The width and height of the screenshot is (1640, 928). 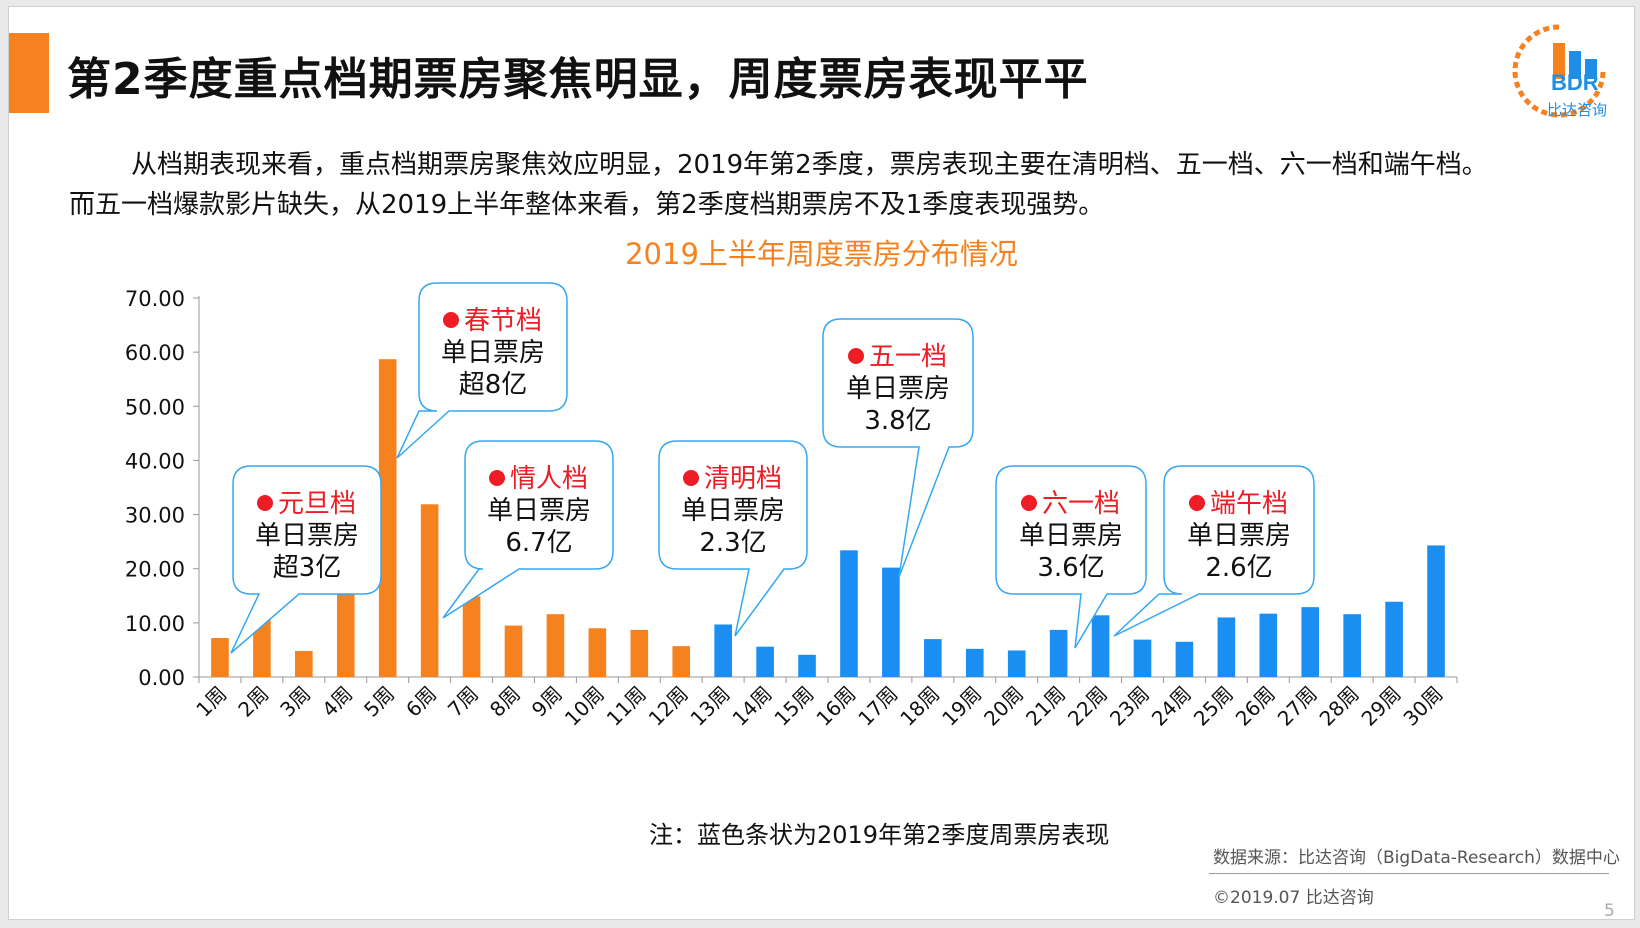 I want to click on x-tick-label: 18周, so click(x=919, y=706).